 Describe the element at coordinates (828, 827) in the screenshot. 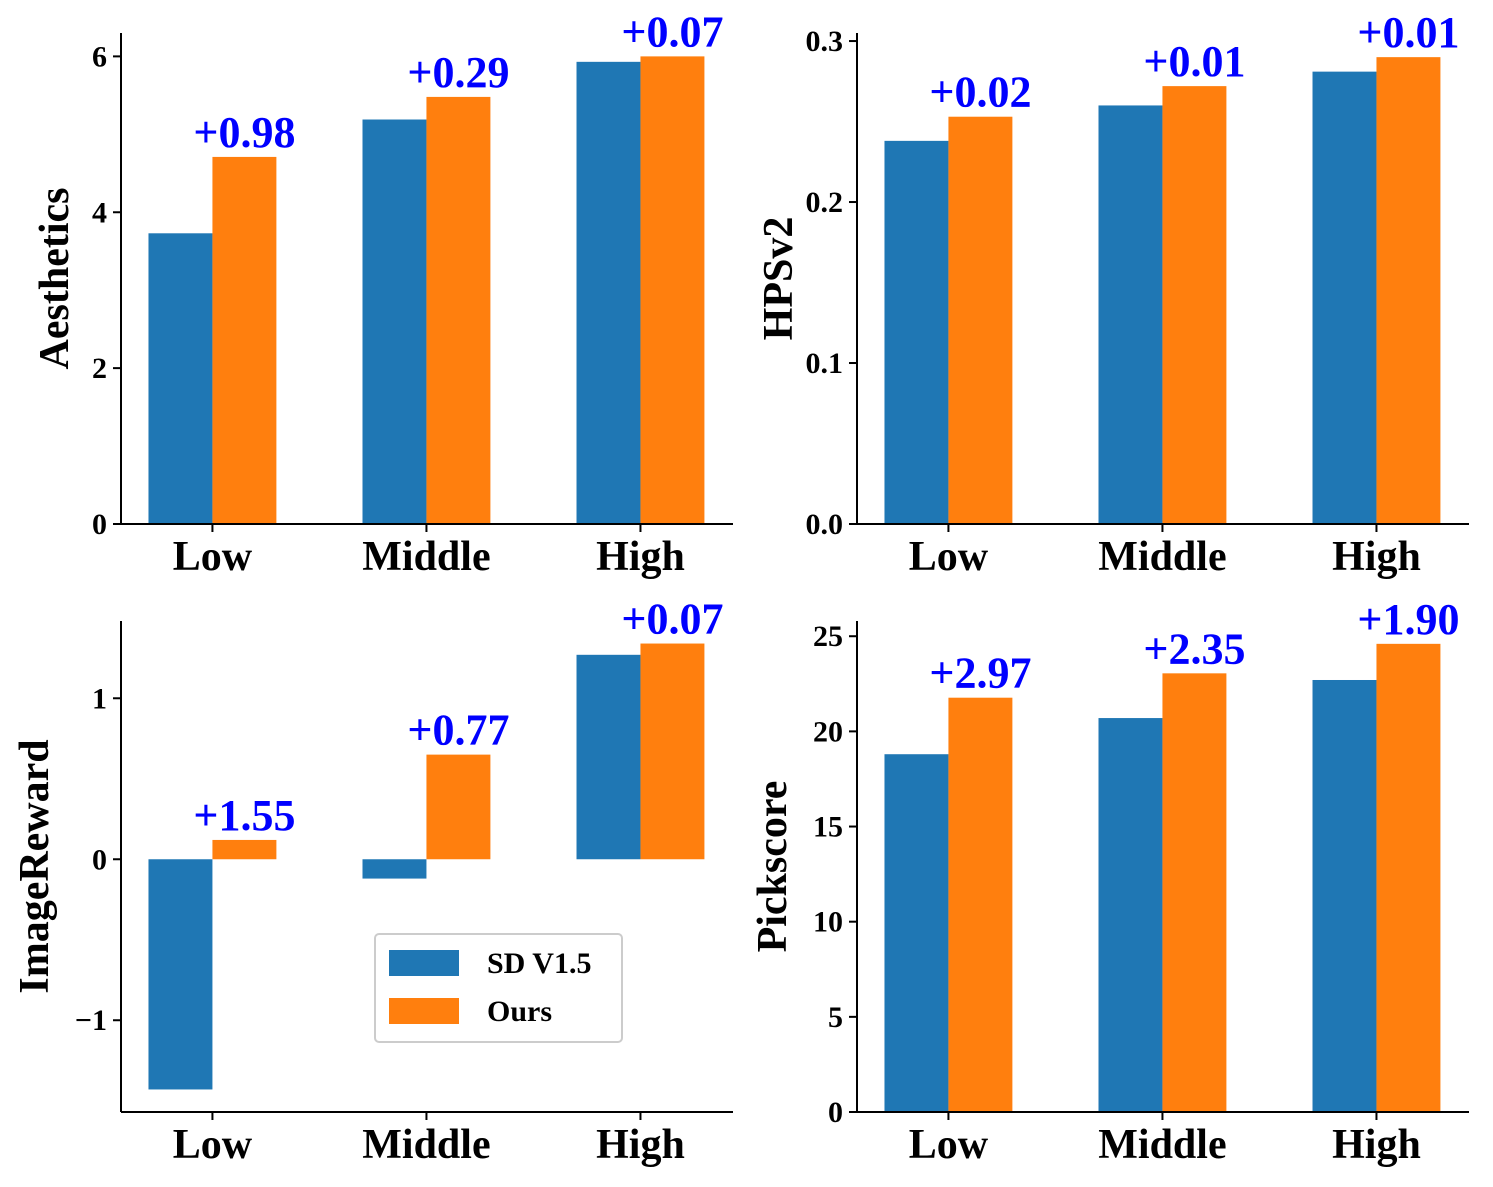

I see `y-tick-label: 15` at that location.